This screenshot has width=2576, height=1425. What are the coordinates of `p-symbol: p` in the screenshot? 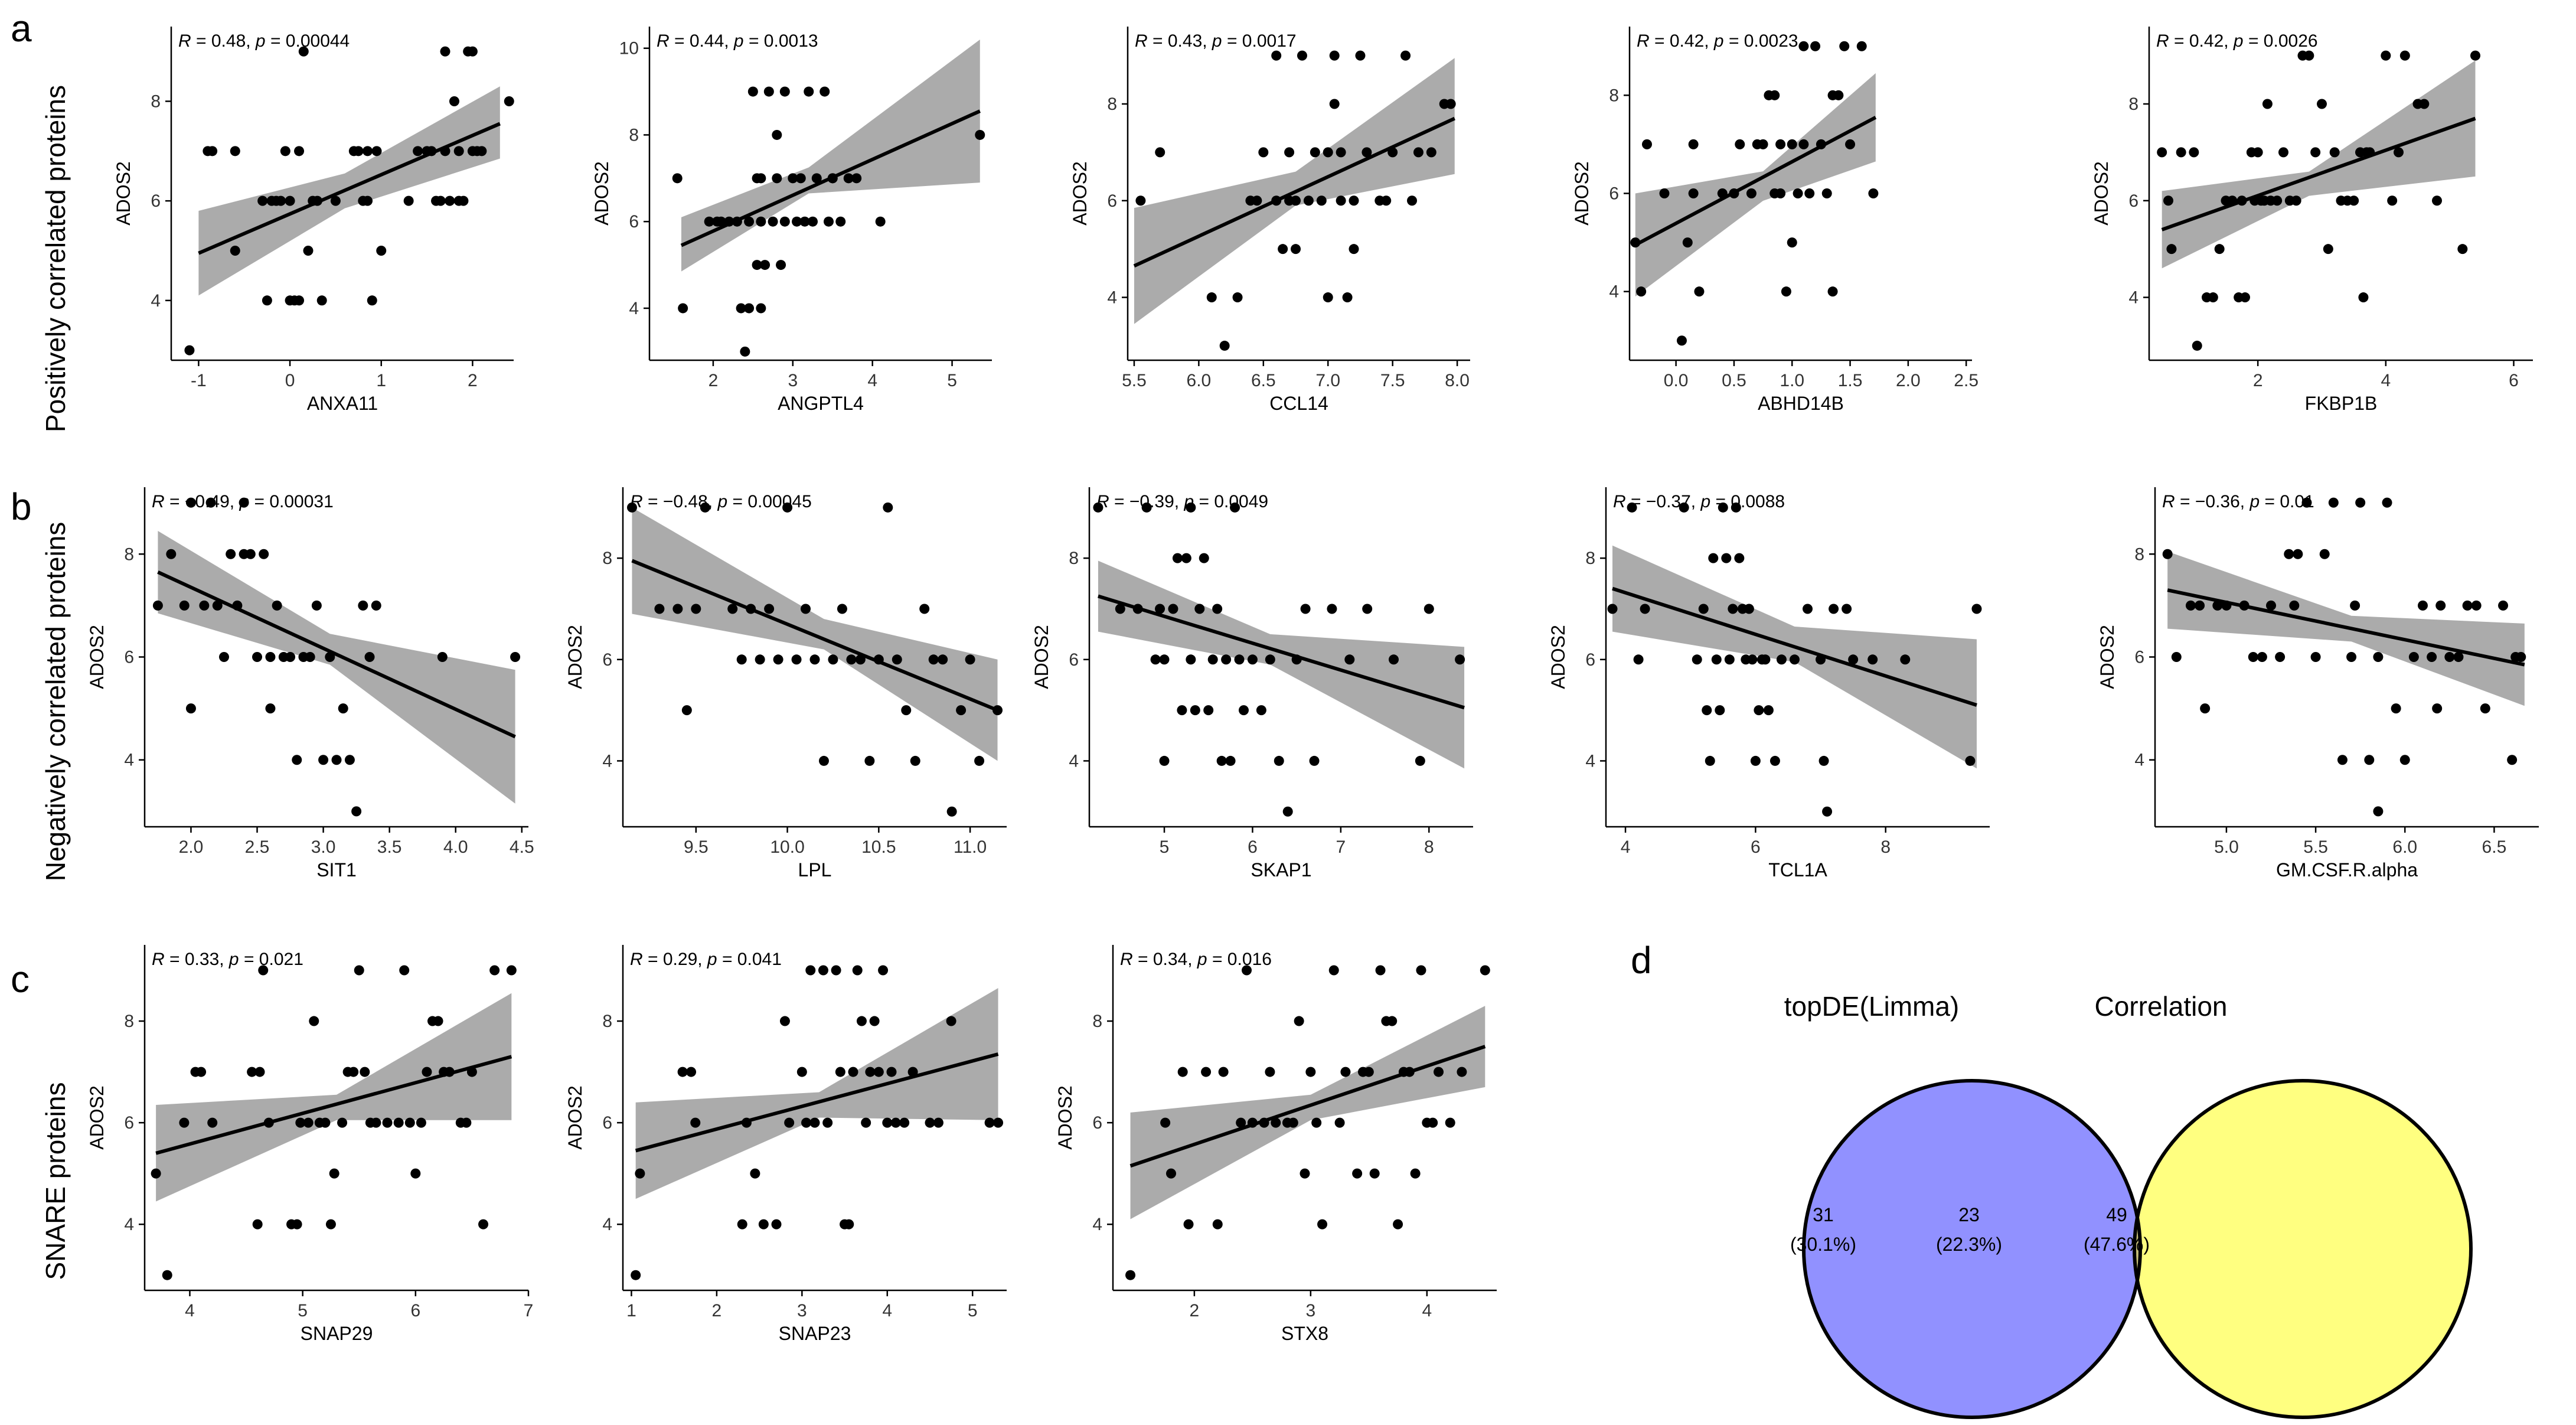 It's located at (260, 41).